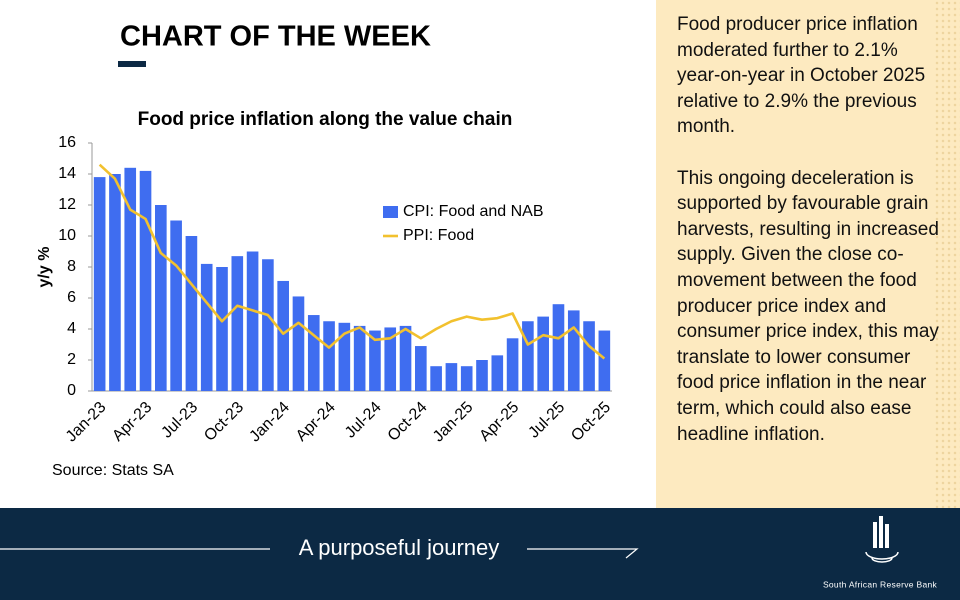 The width and height of the screenshot is (960, 600). Describe the element at coordinates (473, 211) in the screenshot. I see `legend-label: CPI: Food and NAB` at that location.